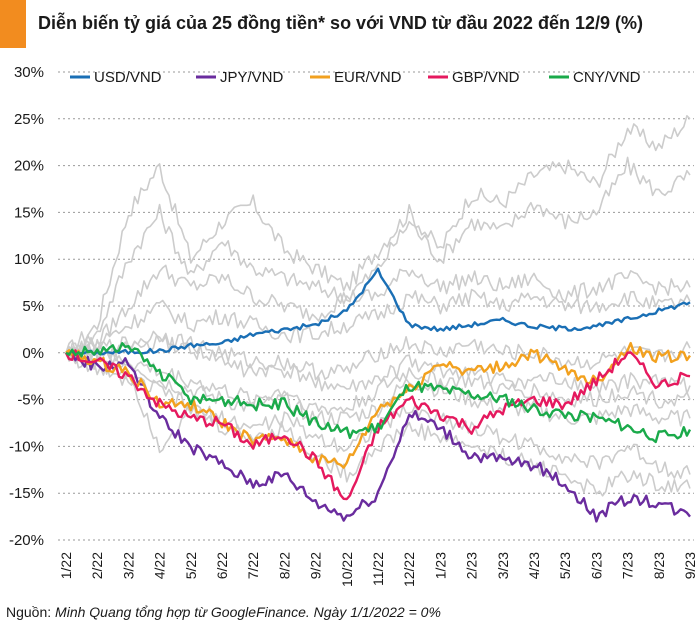 The height and width of the screenshot is (630, 700). Describe the element at coordinates (26, 493) in the screenshot. I see `y-tick-label: -15%` at that location.